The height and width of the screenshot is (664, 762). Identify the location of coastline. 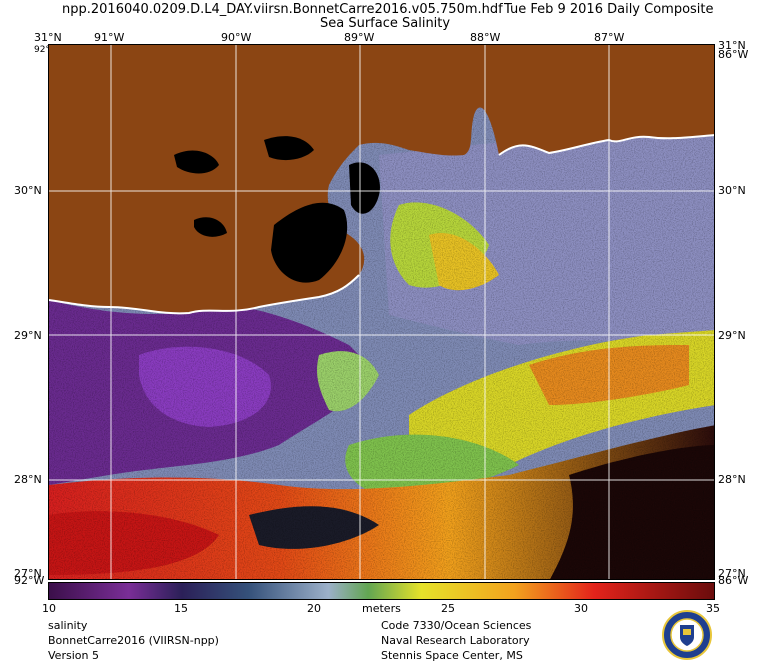
(204, 294).